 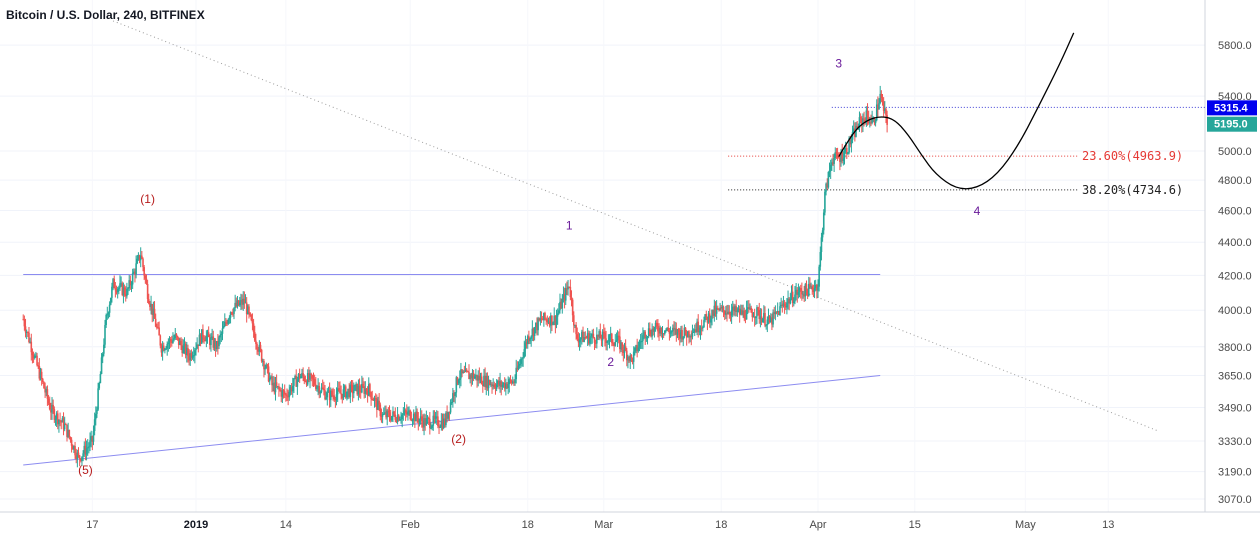 I want to click on price-tag-label: 5315.4, so click(x=1231, y=108).